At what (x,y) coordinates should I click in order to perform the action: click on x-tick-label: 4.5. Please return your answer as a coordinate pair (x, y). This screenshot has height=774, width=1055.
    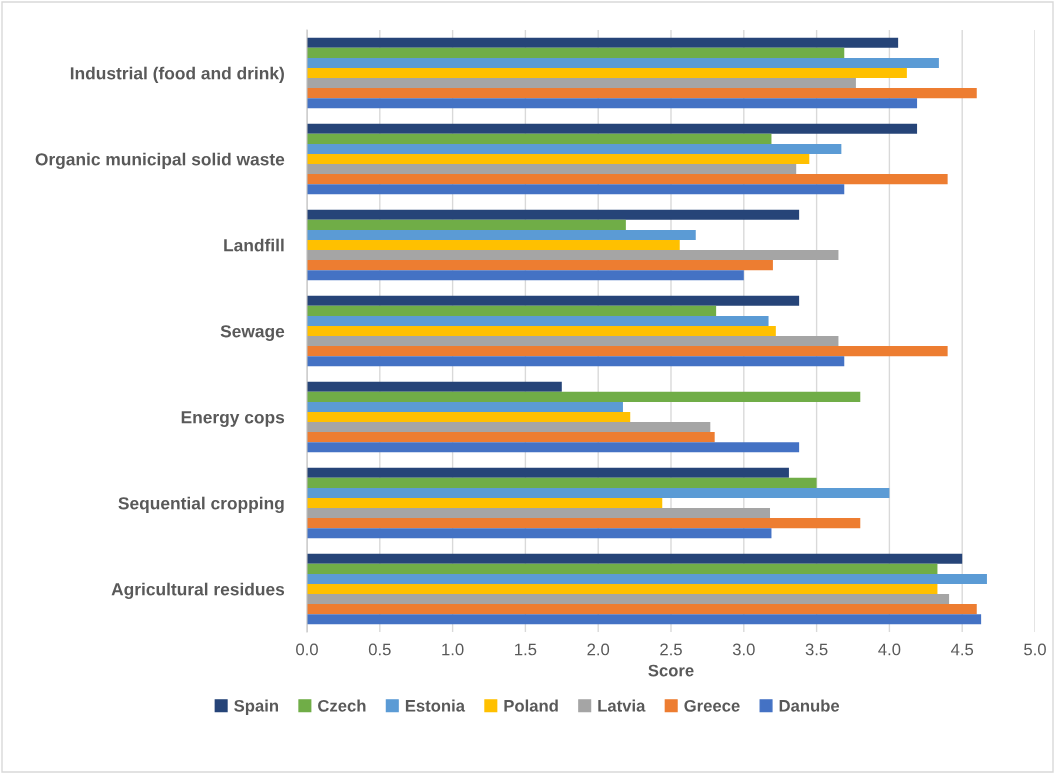
    Looking at the image, I should click on (962, 649).